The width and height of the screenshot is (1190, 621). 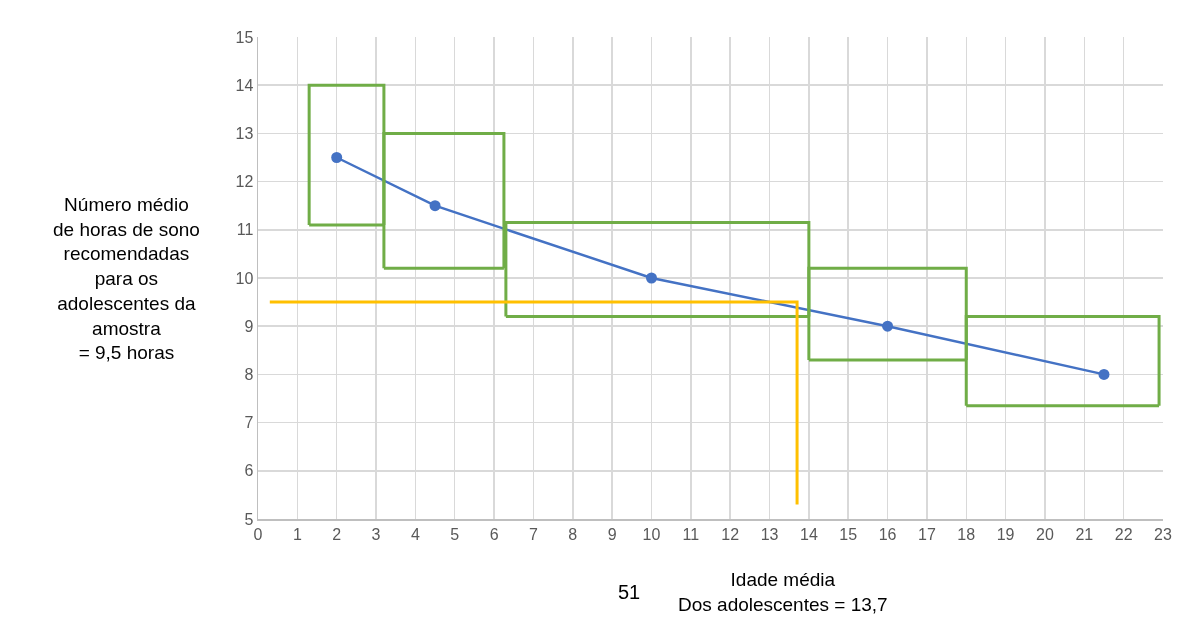 What do you see at coordinates (249, 471) in the screenshot?
I see `y-tick-label: 6` at bounding box center [249, 471].